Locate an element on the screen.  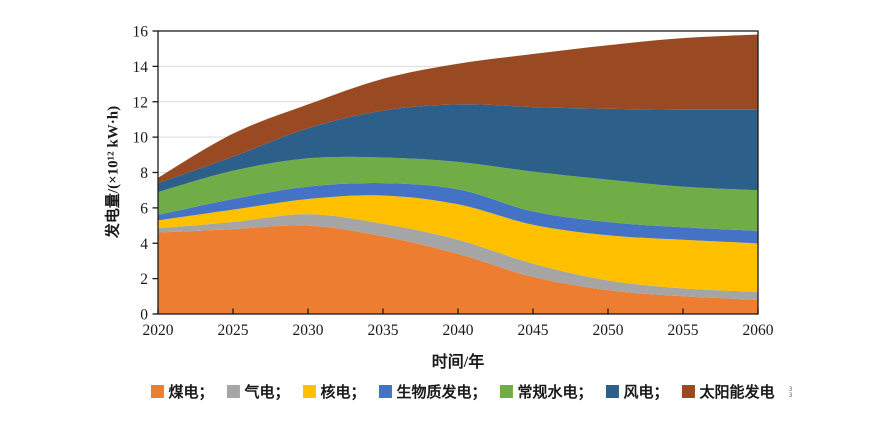
y-tick-label: 0 is located at coordinates (144, 315).